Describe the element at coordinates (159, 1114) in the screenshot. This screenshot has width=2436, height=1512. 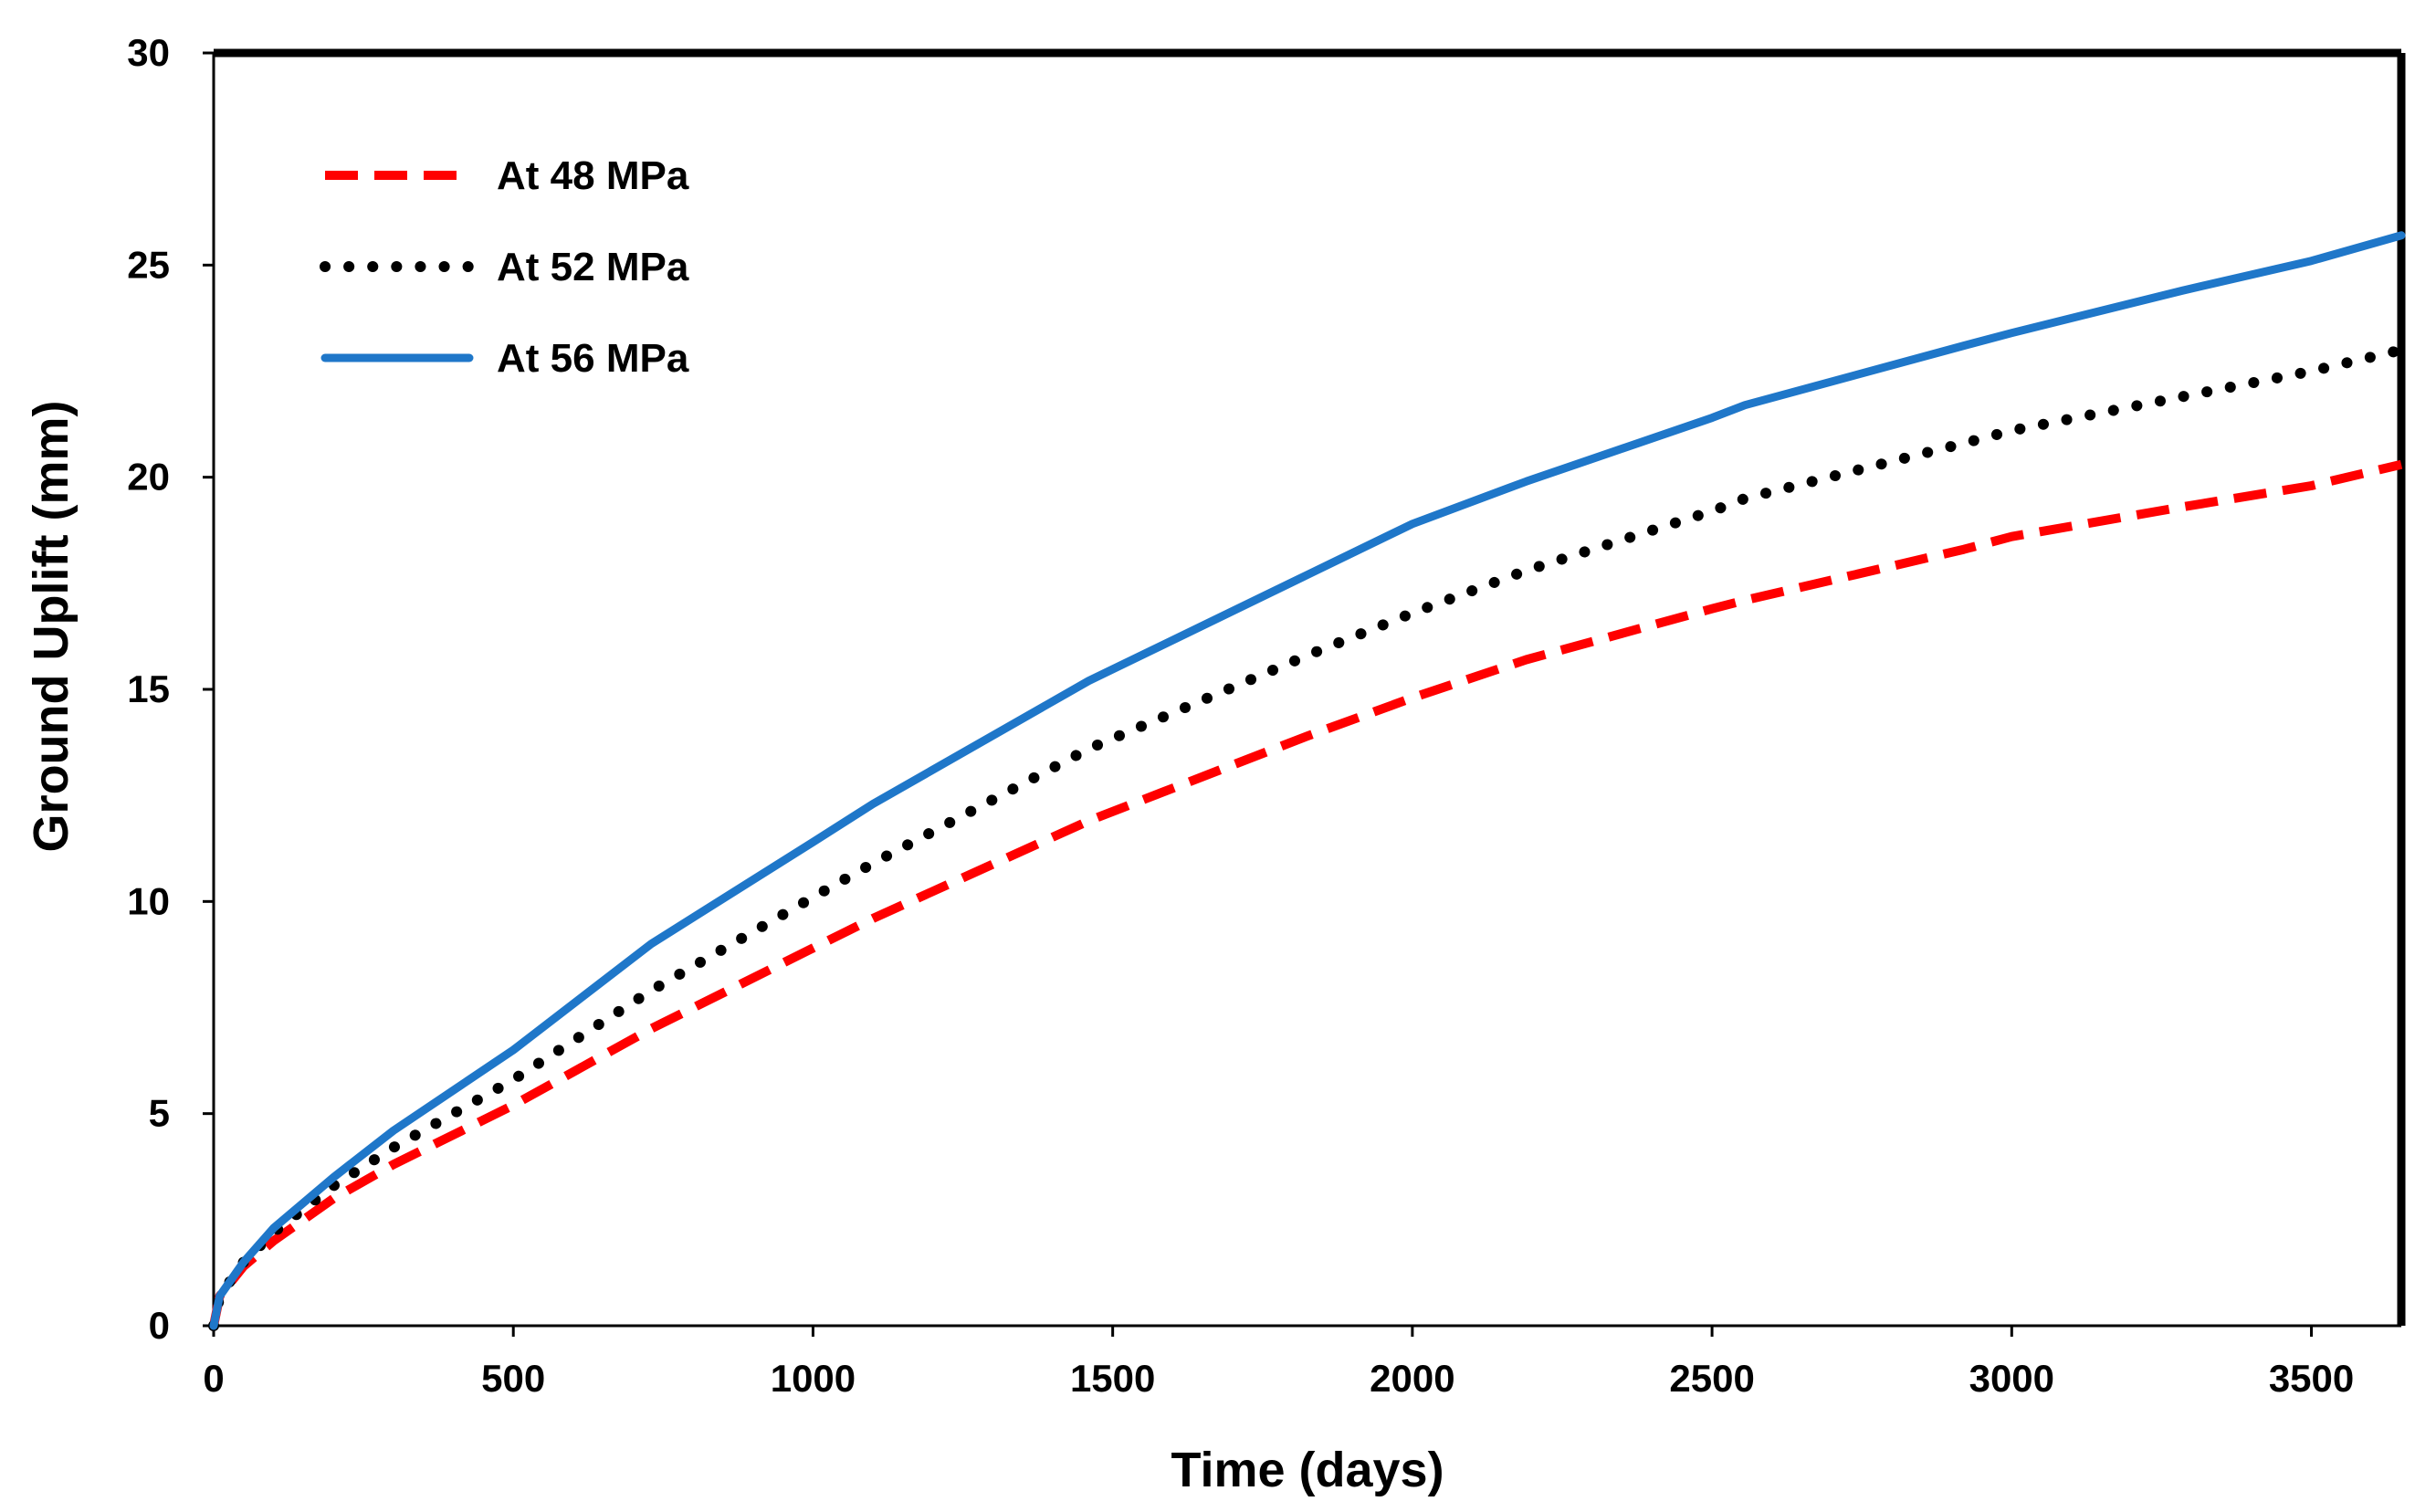
I see `y-tick-label-5: 5` at that location.